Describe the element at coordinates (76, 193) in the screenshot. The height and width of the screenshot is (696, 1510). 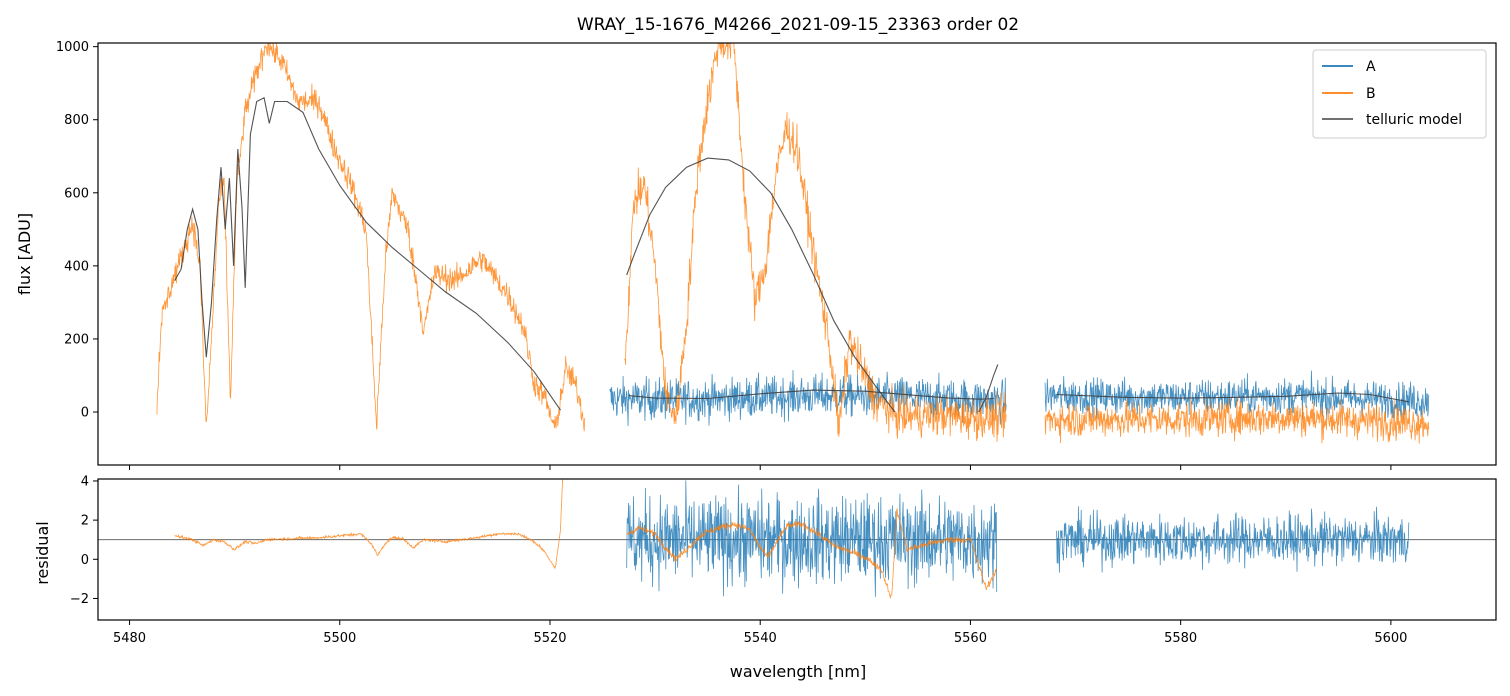
I see `top-ytick-label-600: 600` at that location.